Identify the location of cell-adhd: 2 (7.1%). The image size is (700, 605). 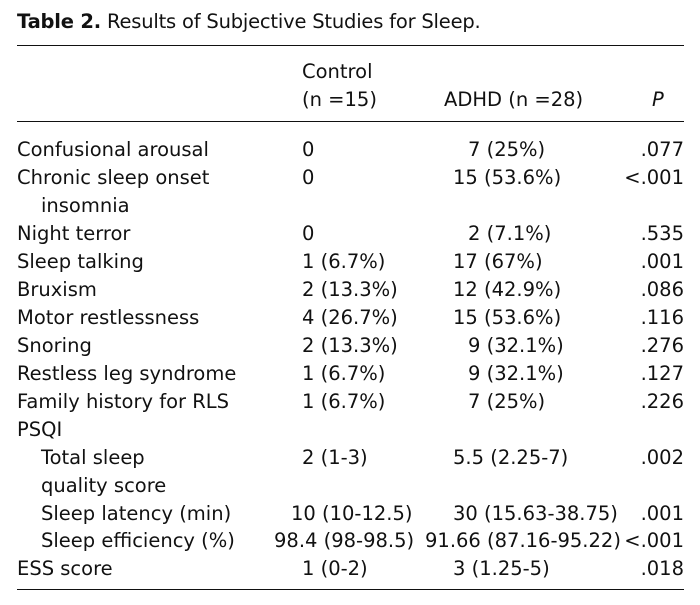
(510, 233).